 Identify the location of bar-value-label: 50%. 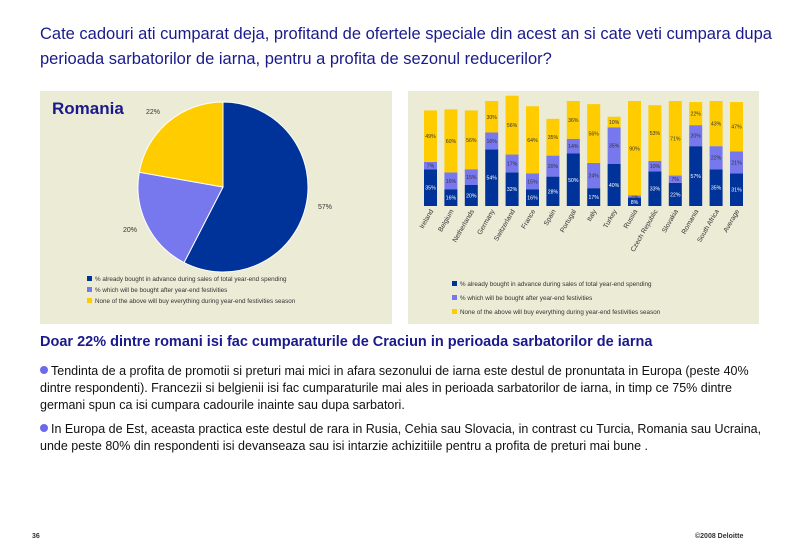
(573, 181).